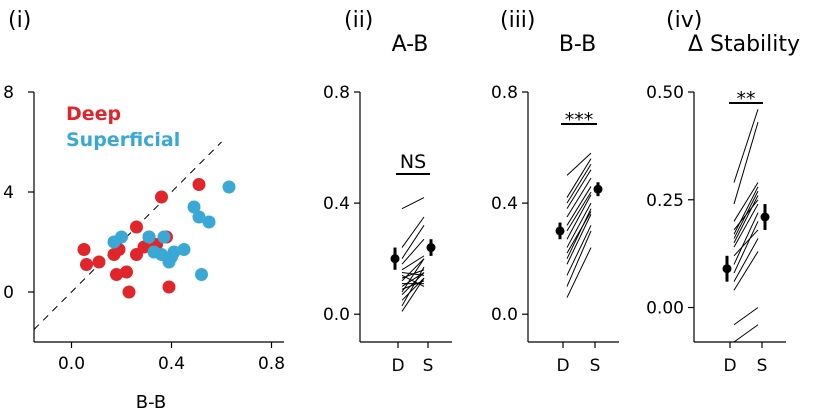  I want to click on legend-deep: Deep, so click(93, 114).